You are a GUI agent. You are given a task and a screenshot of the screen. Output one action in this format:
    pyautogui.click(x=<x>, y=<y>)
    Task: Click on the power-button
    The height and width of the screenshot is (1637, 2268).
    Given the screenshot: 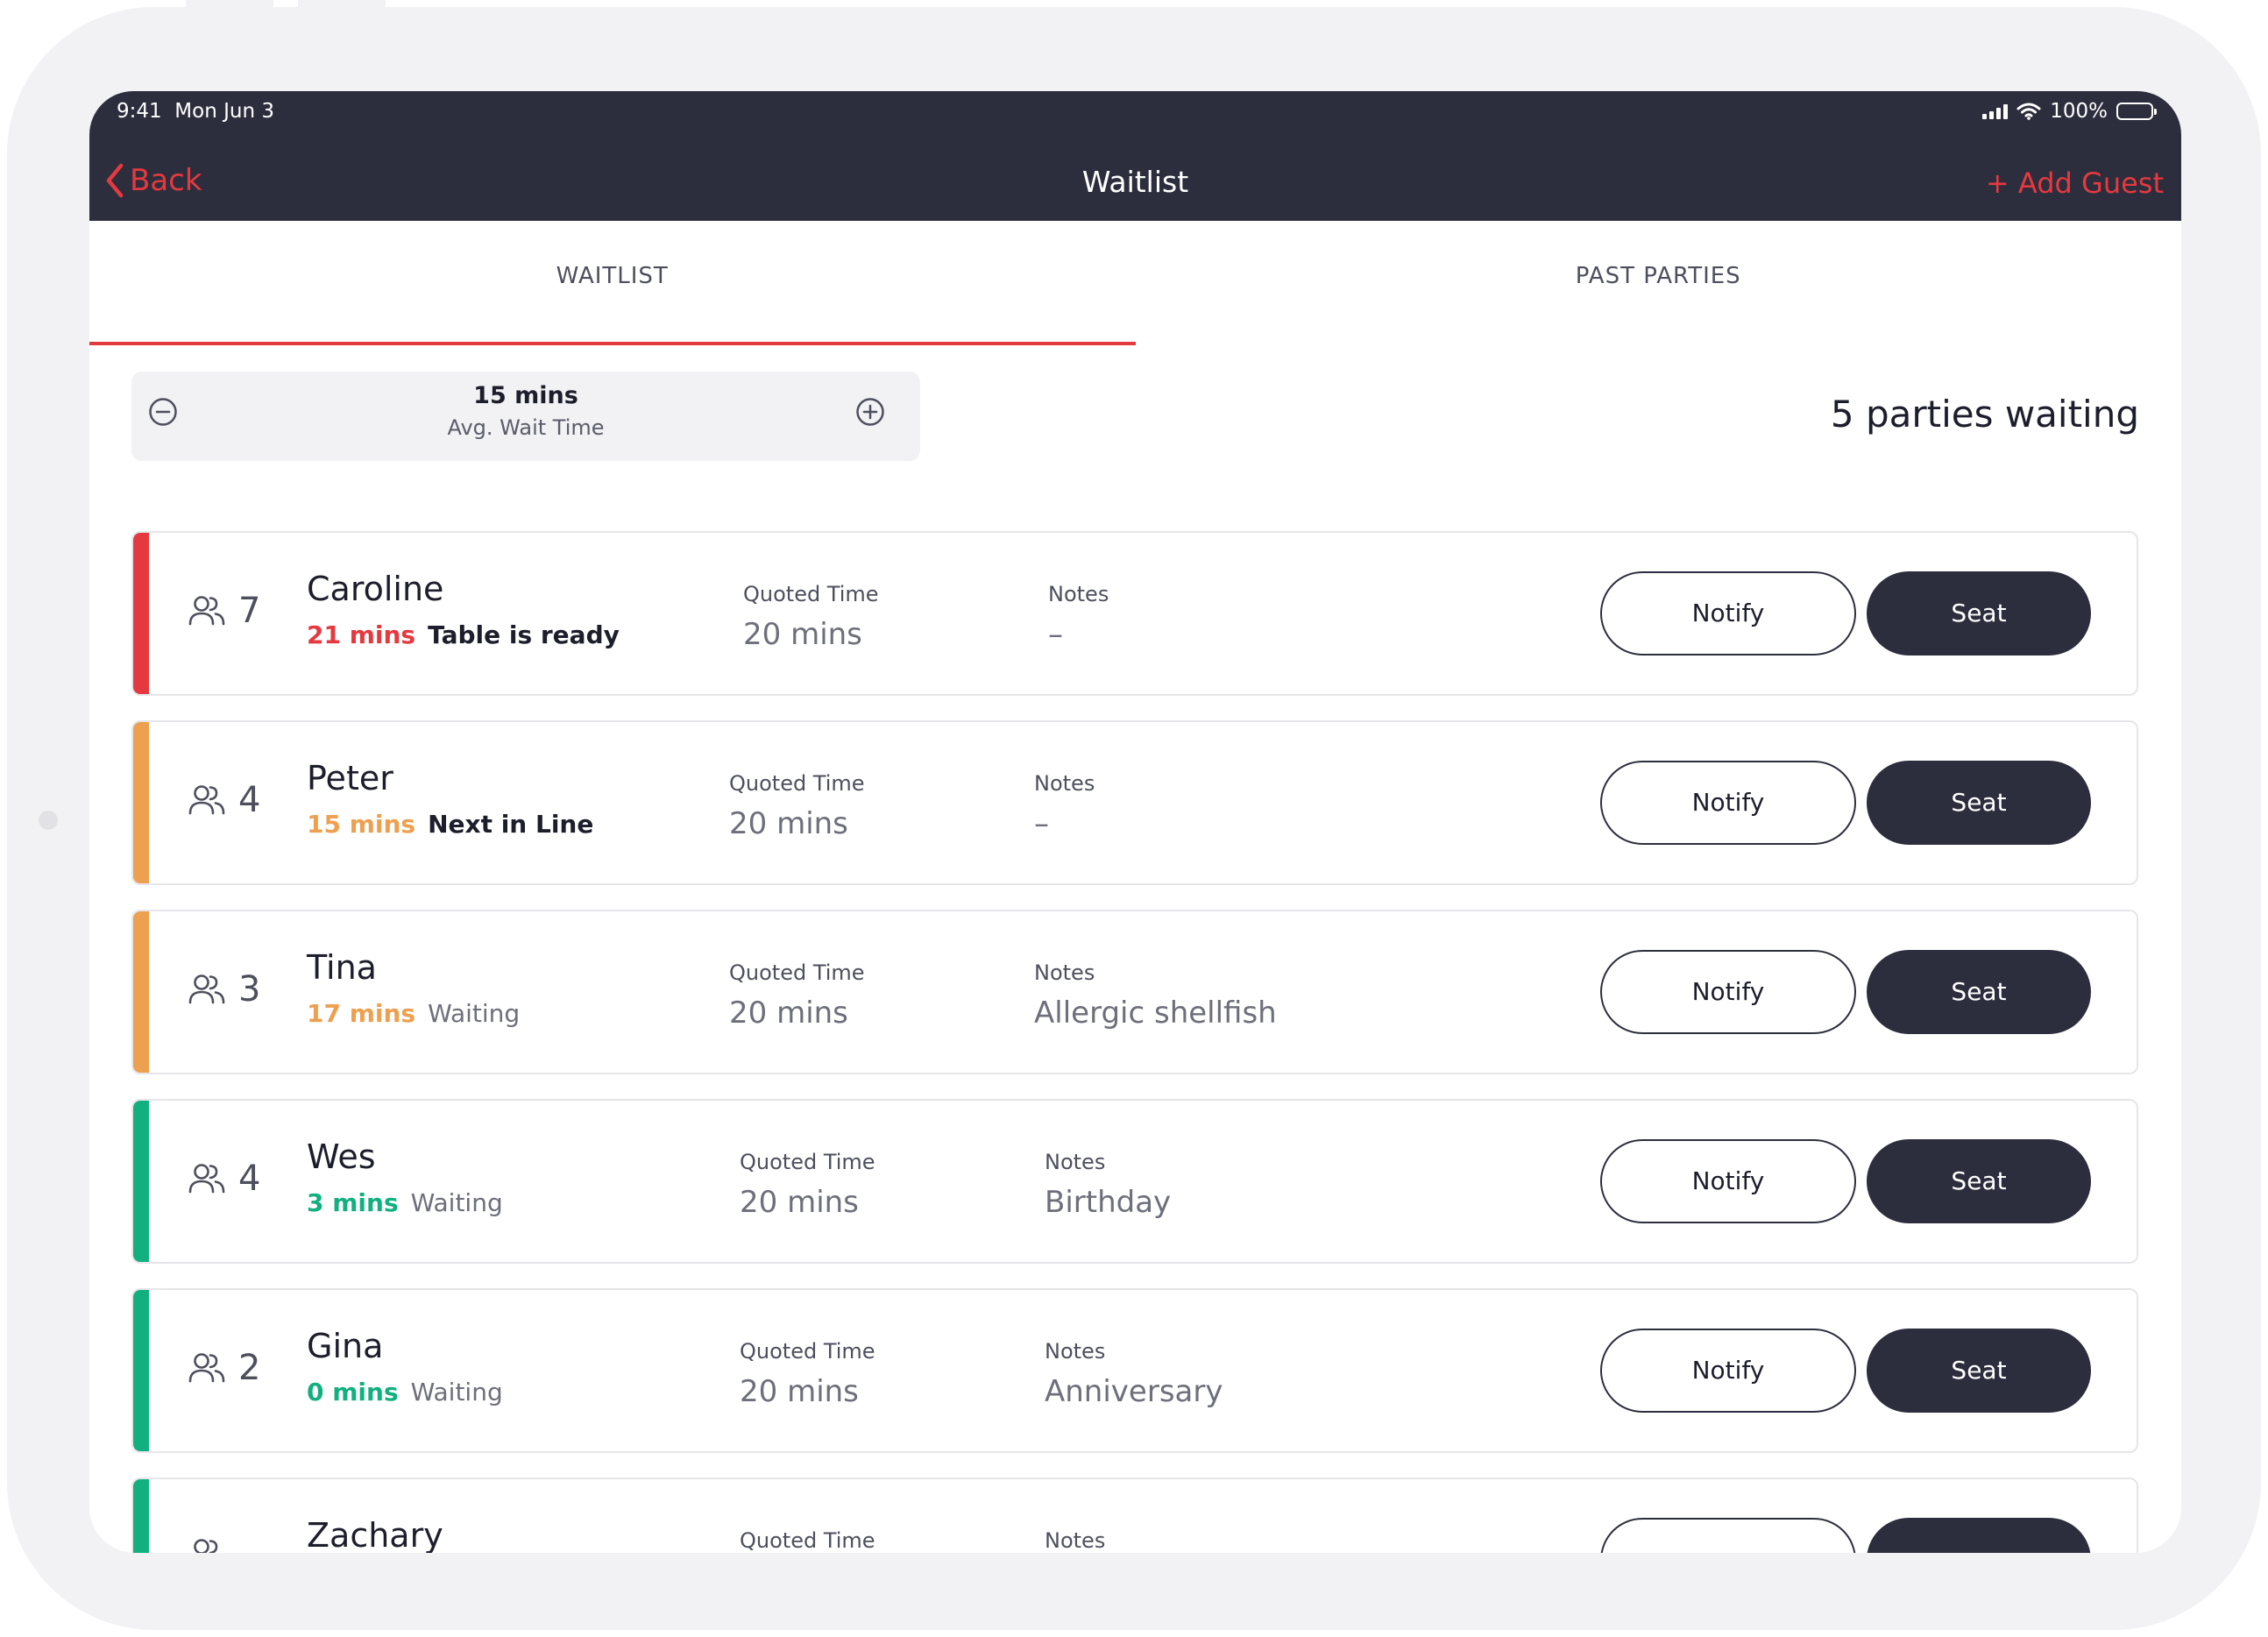 What is the action you would take?
    pyautogui.click(x=342, y=4)
    